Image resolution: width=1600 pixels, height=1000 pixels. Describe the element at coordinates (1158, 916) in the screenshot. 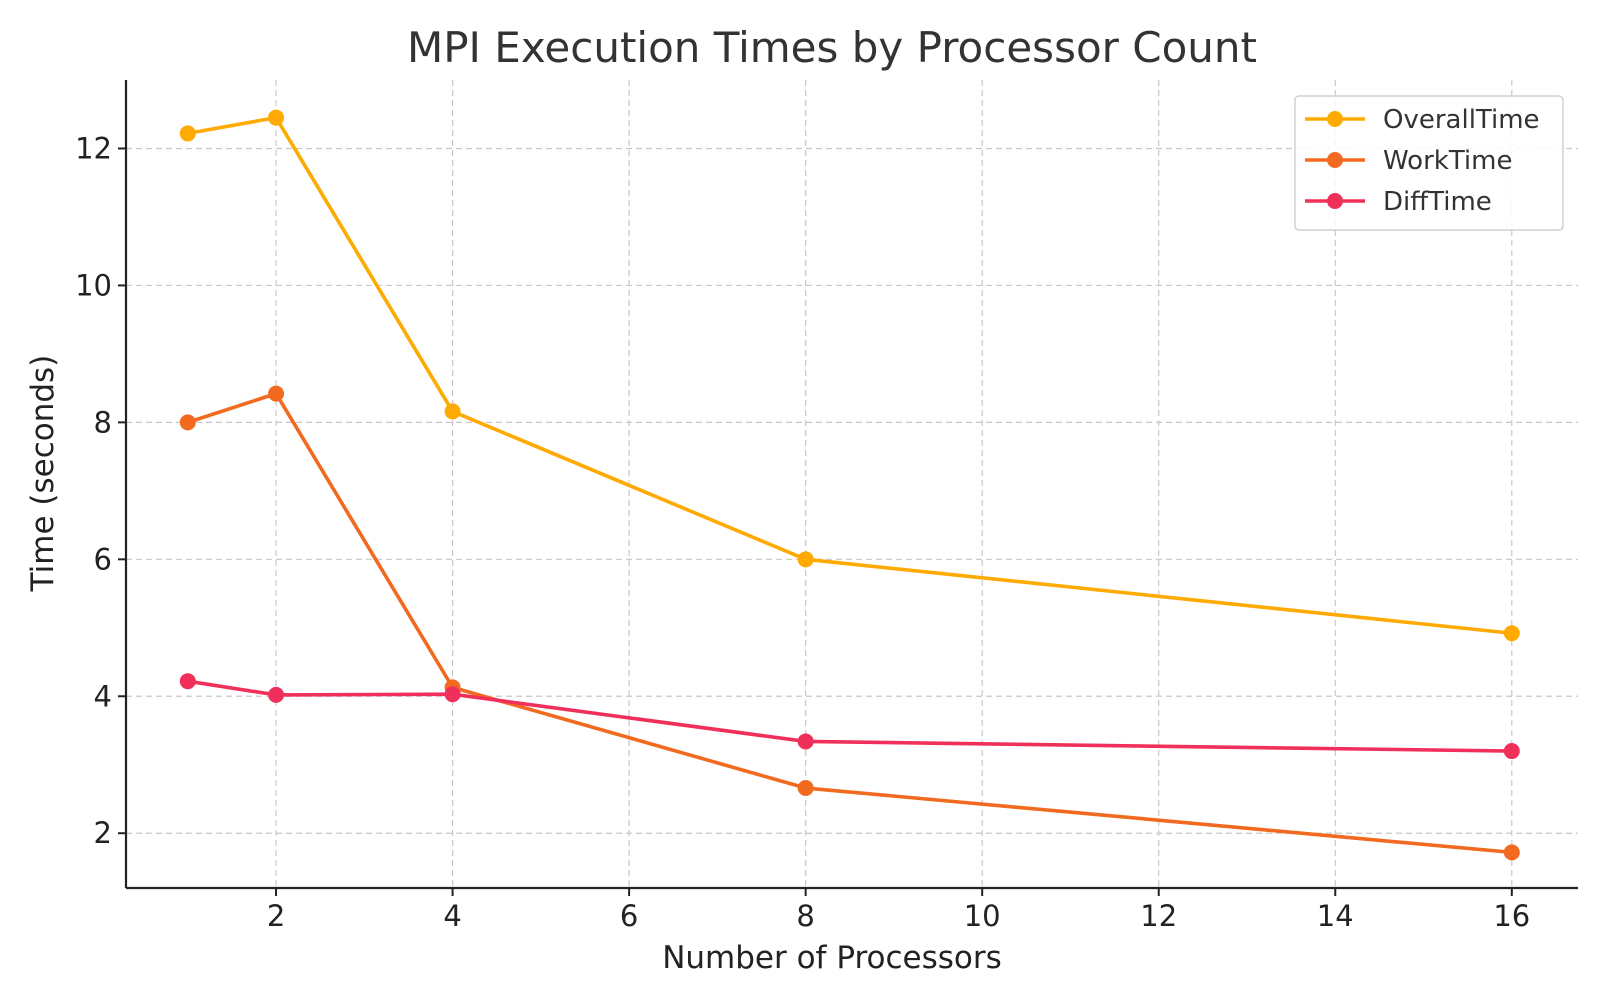

I see `x-tick-label: 12` at that location.